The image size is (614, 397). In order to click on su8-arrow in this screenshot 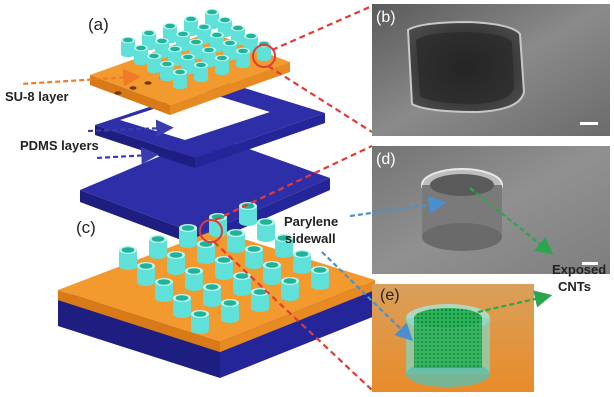, I will do `click(80, 77)`.